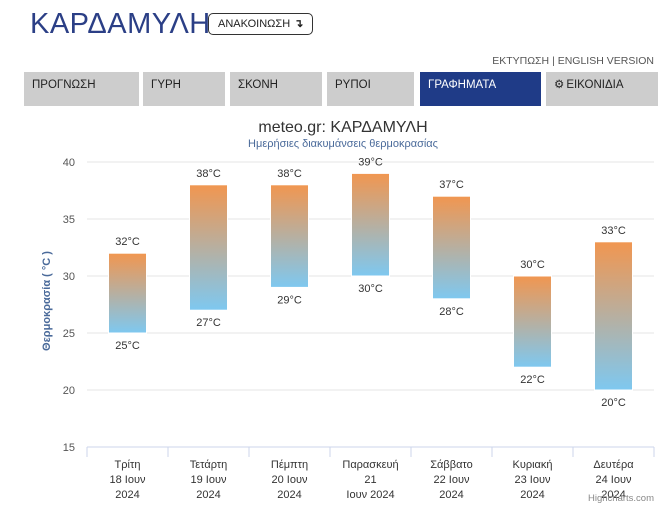 This screenshot has width=664, height=530. Describe the element at coordinates (370, 495) in the screenshot. I see `x-tick-label: Ιουν 2024` at that location.